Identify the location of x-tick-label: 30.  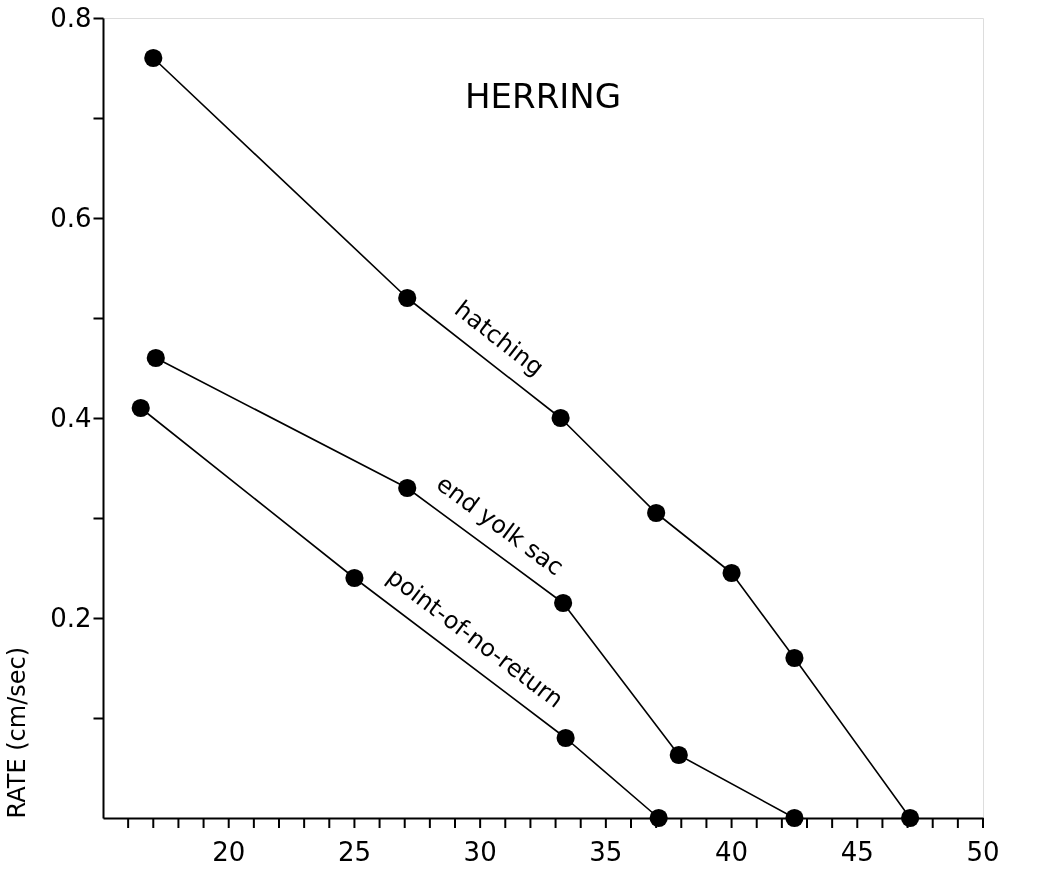
(480, 852).